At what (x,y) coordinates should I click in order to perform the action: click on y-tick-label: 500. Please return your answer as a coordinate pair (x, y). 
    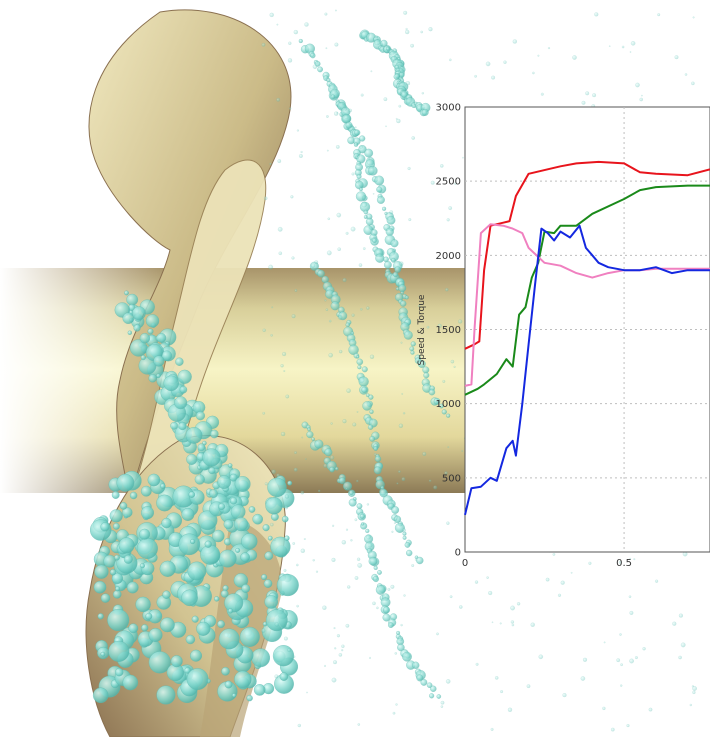
    Looking at the image, I should click on (451, 478).